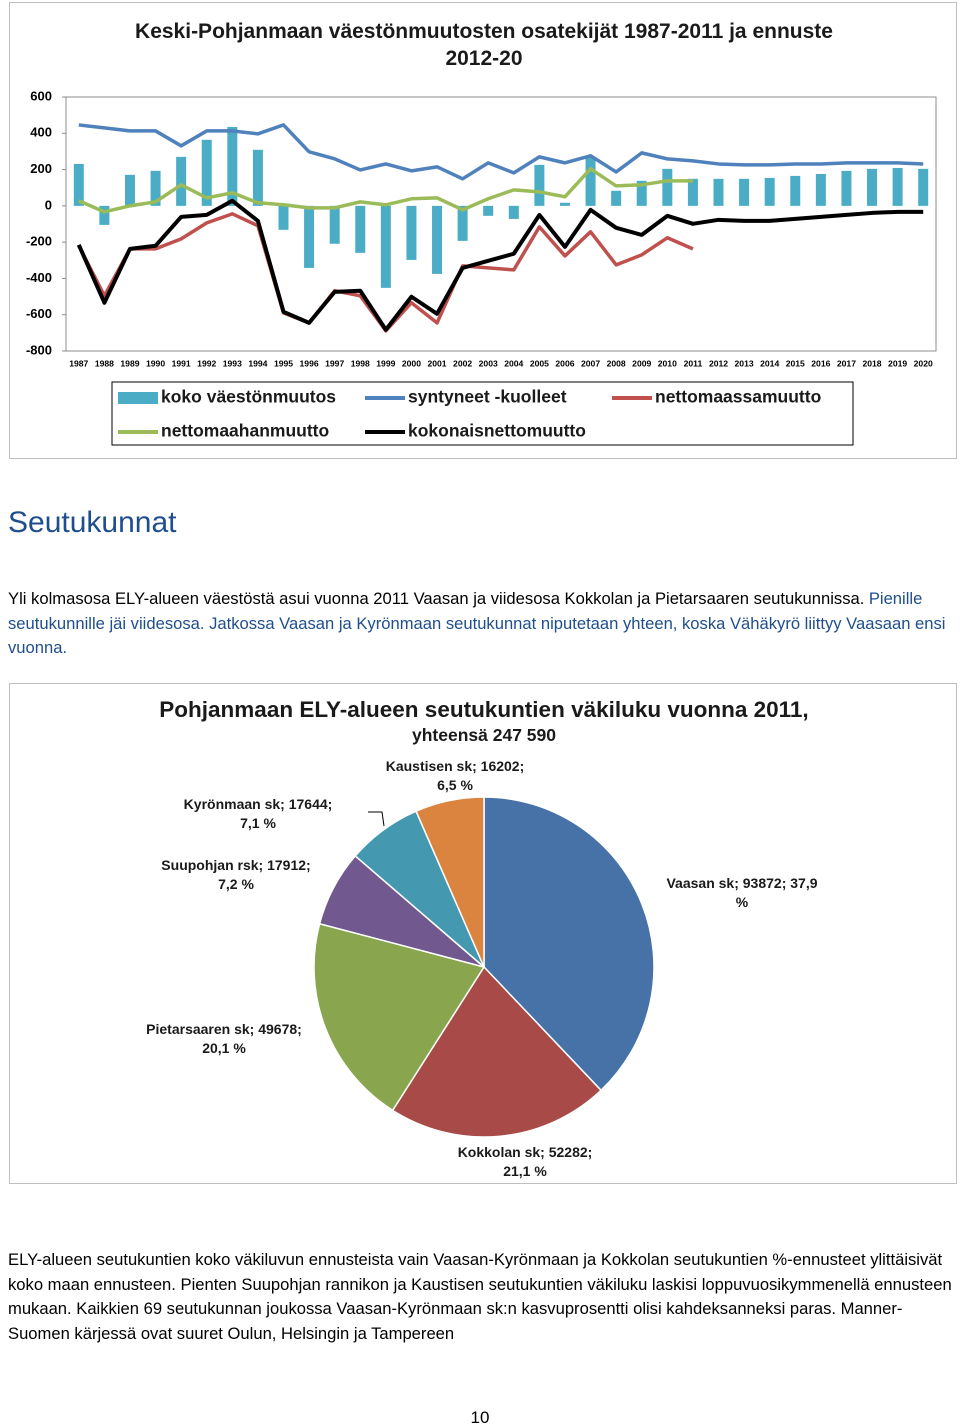 This screenshot has width=960, height=1428. Describe the element at coordinates (206, 363) in the screenshot. I see `x-tick-label: 1992` at that location.